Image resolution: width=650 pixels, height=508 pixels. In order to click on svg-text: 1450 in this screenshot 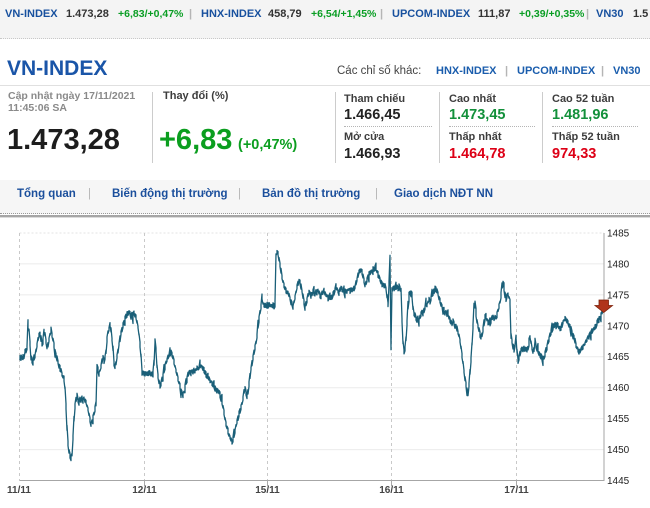, I will do `click(618, 450)`.